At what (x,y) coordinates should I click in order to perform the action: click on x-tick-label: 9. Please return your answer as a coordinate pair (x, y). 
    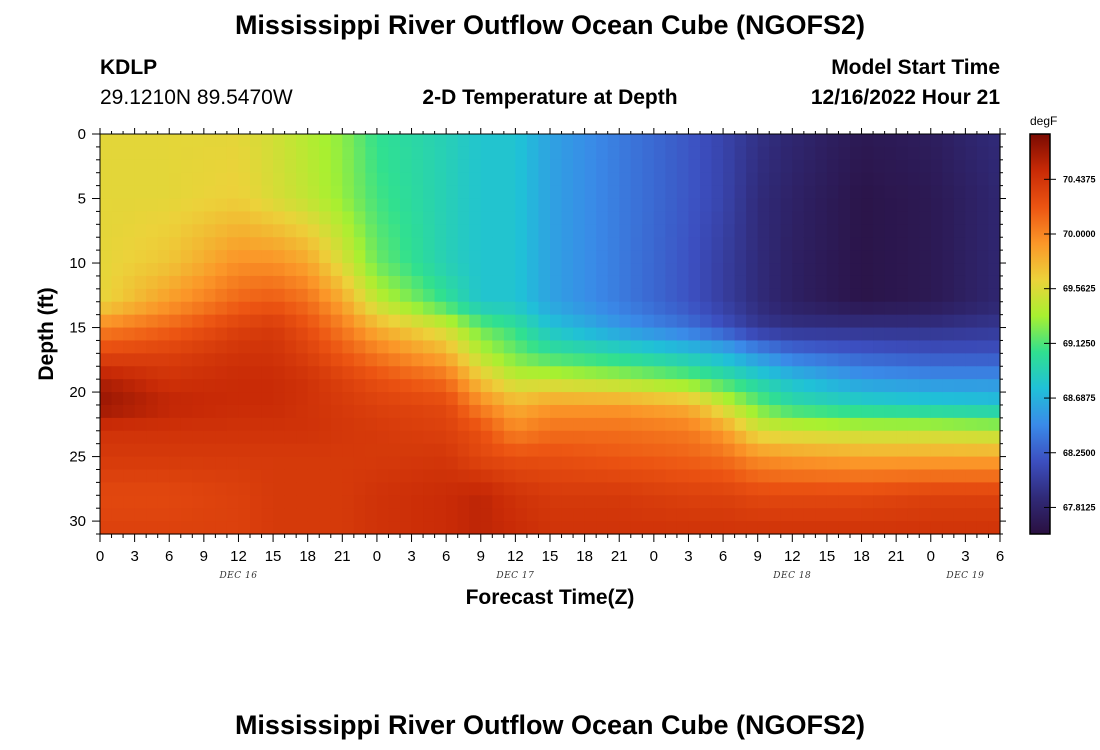
    Looking at the image, I should click on (204, 556).